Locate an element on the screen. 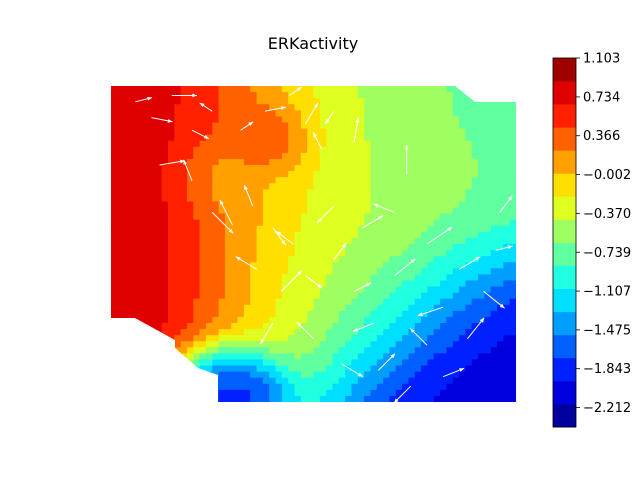 The width and height of the screenshot is (640, 480). quiver-arrow is located at coordinates (295, 91).